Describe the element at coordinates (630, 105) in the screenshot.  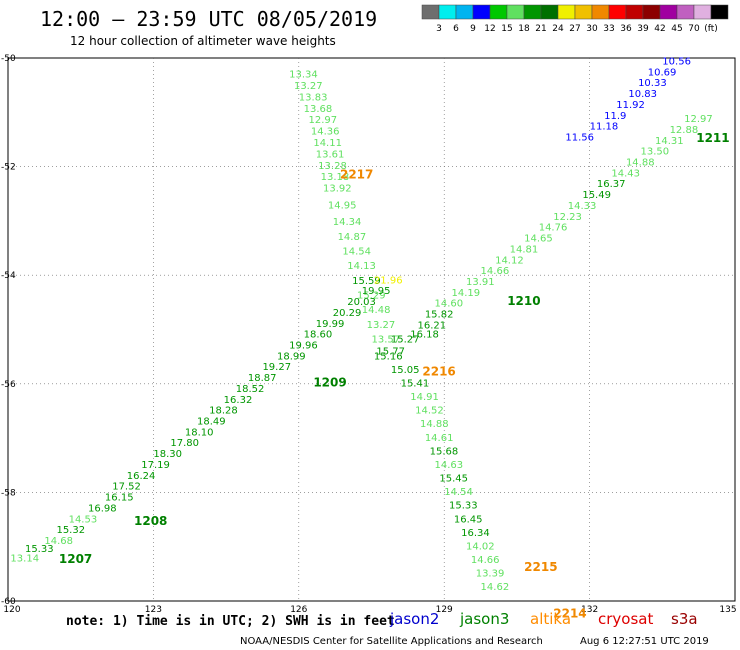
I see `wave-height-value: 11.92` at that location.